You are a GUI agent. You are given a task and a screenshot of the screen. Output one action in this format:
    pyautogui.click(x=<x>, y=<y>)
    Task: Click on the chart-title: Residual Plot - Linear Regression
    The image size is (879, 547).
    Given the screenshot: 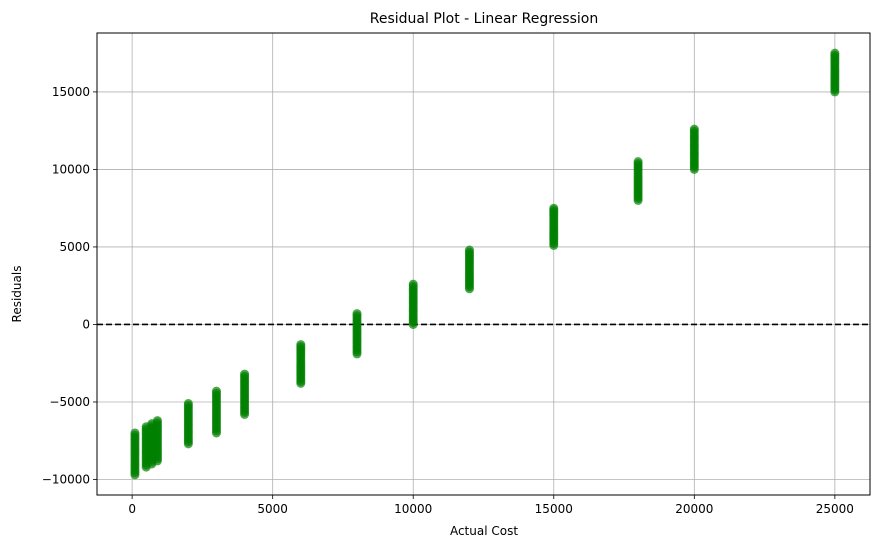 What is the action you would take?
    pyautogui.click(x=484, y=19)
    